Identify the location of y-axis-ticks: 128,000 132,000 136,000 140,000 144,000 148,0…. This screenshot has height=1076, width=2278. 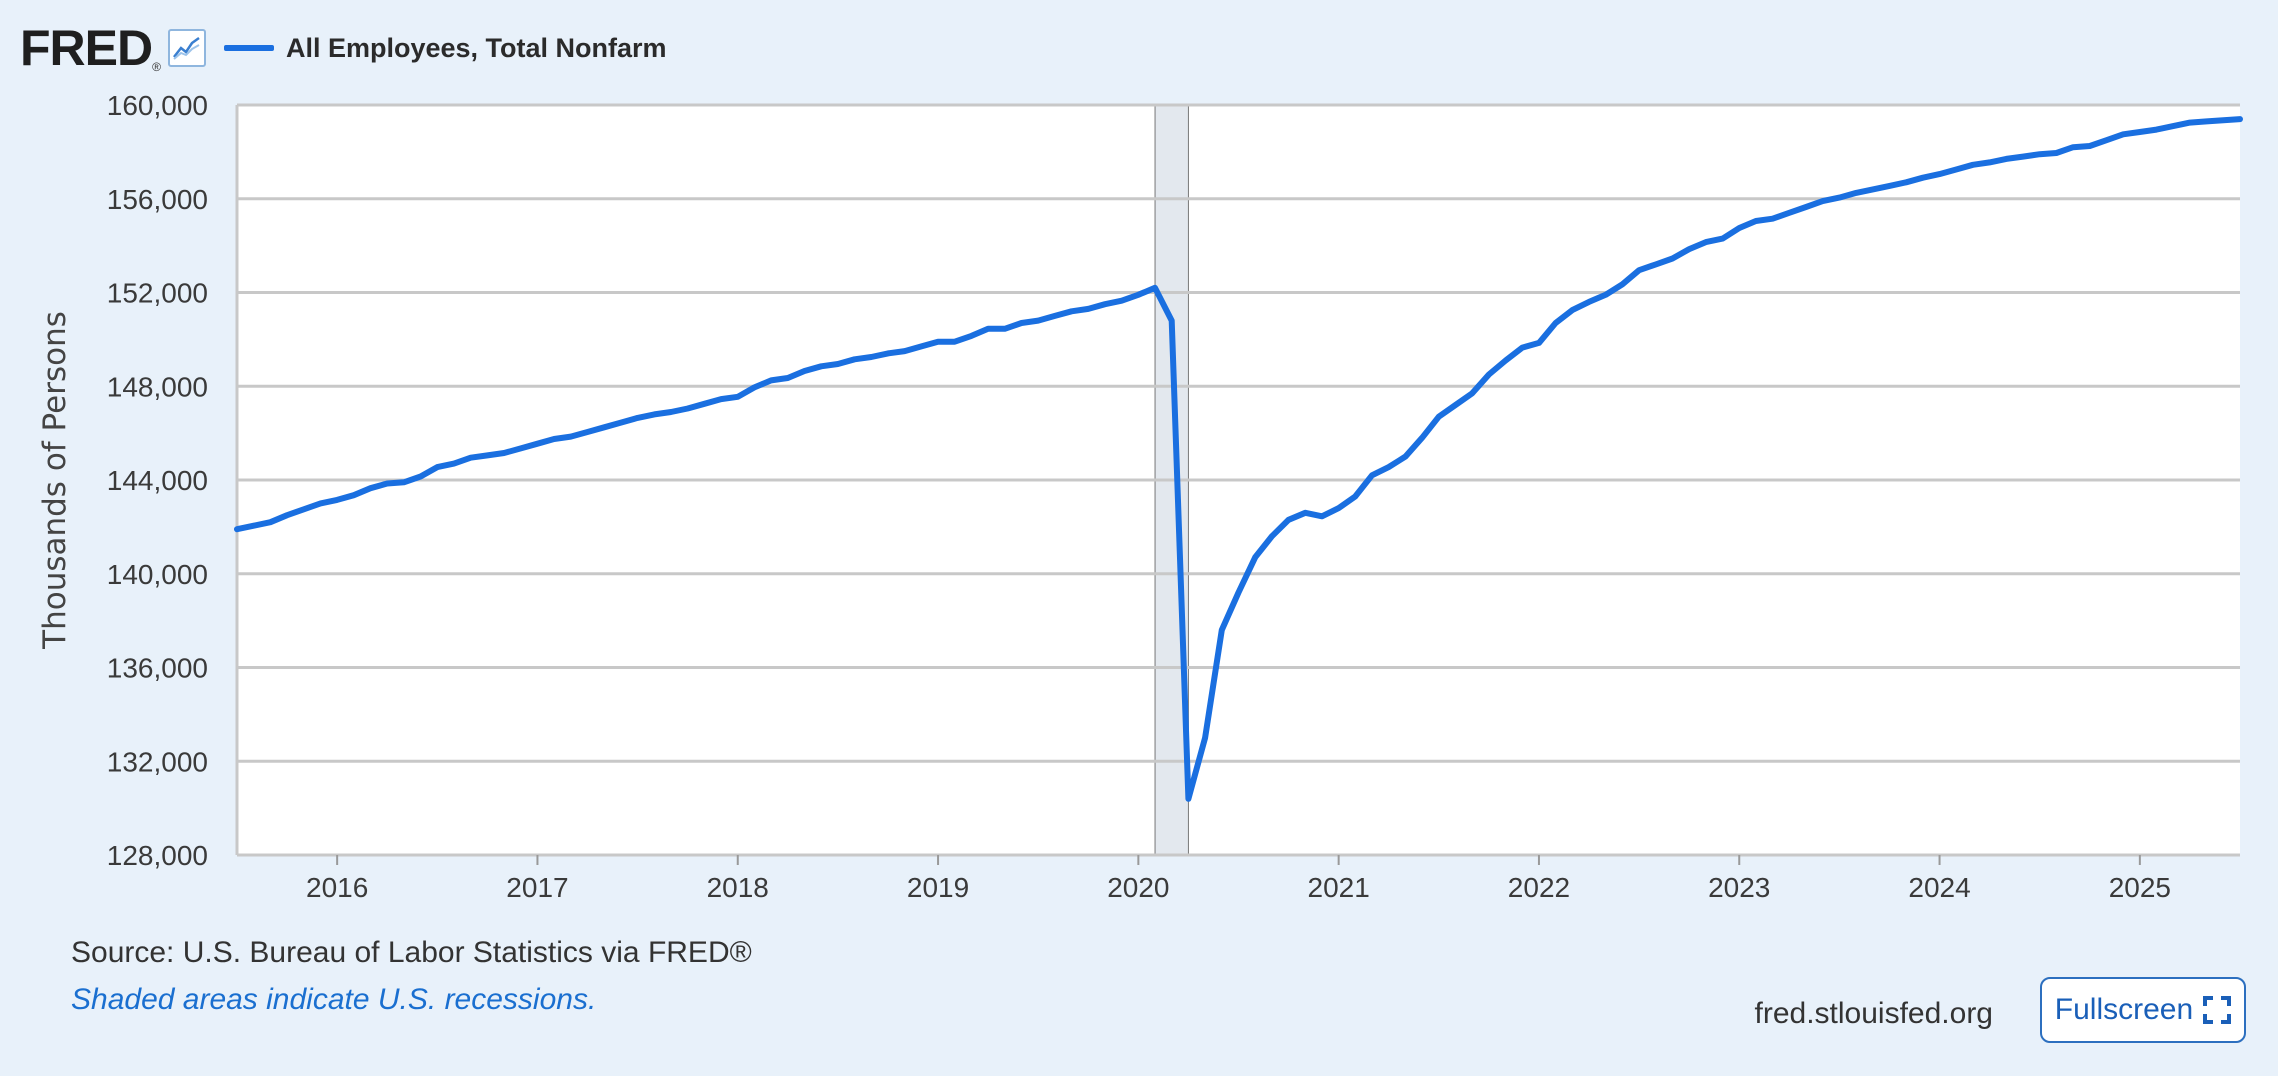
(157, 480).